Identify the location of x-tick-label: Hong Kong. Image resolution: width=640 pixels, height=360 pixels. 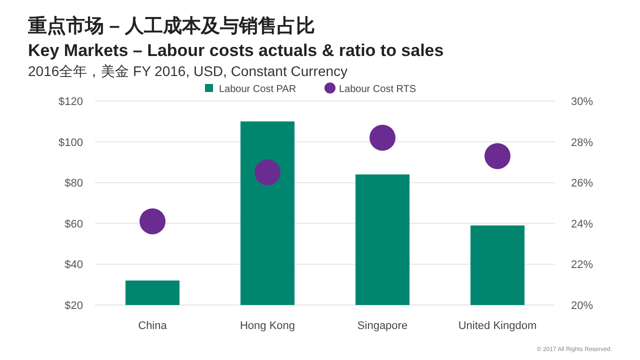
(268, 326).